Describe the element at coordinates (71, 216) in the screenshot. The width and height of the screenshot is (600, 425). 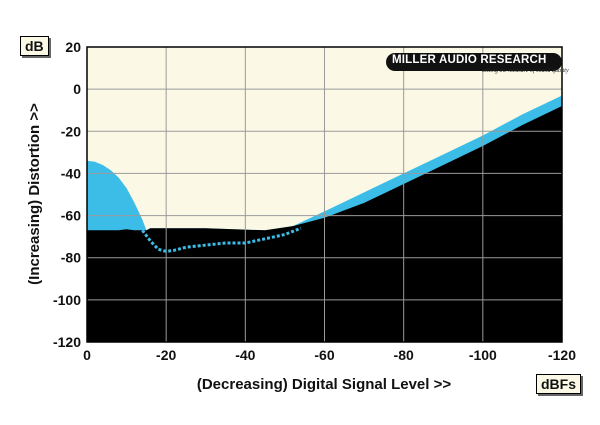
I see `y-tick-label: -60` at that location.